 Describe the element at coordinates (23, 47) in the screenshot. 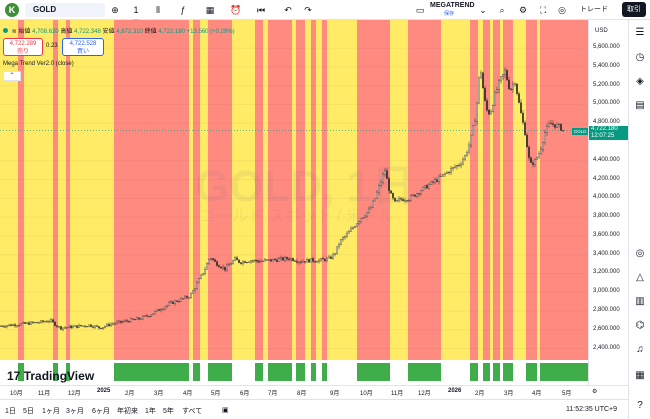

I see `sell-button: 4,722.289 売り` at that location.